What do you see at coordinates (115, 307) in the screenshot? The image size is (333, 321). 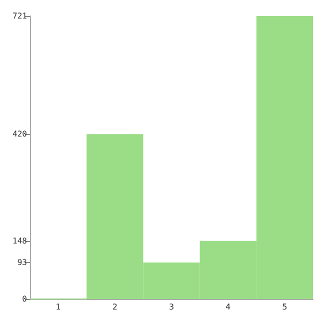 I see `x-tick-label: 2` at bounding box center [115, 307].